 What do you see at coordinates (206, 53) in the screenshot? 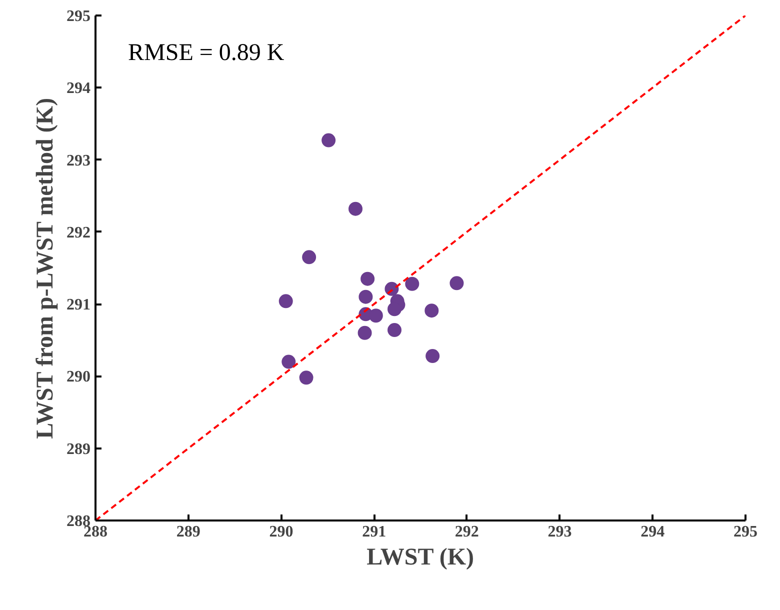
I see `annotation: RMSE = 0.89 K` at bounding box center [206, 53].